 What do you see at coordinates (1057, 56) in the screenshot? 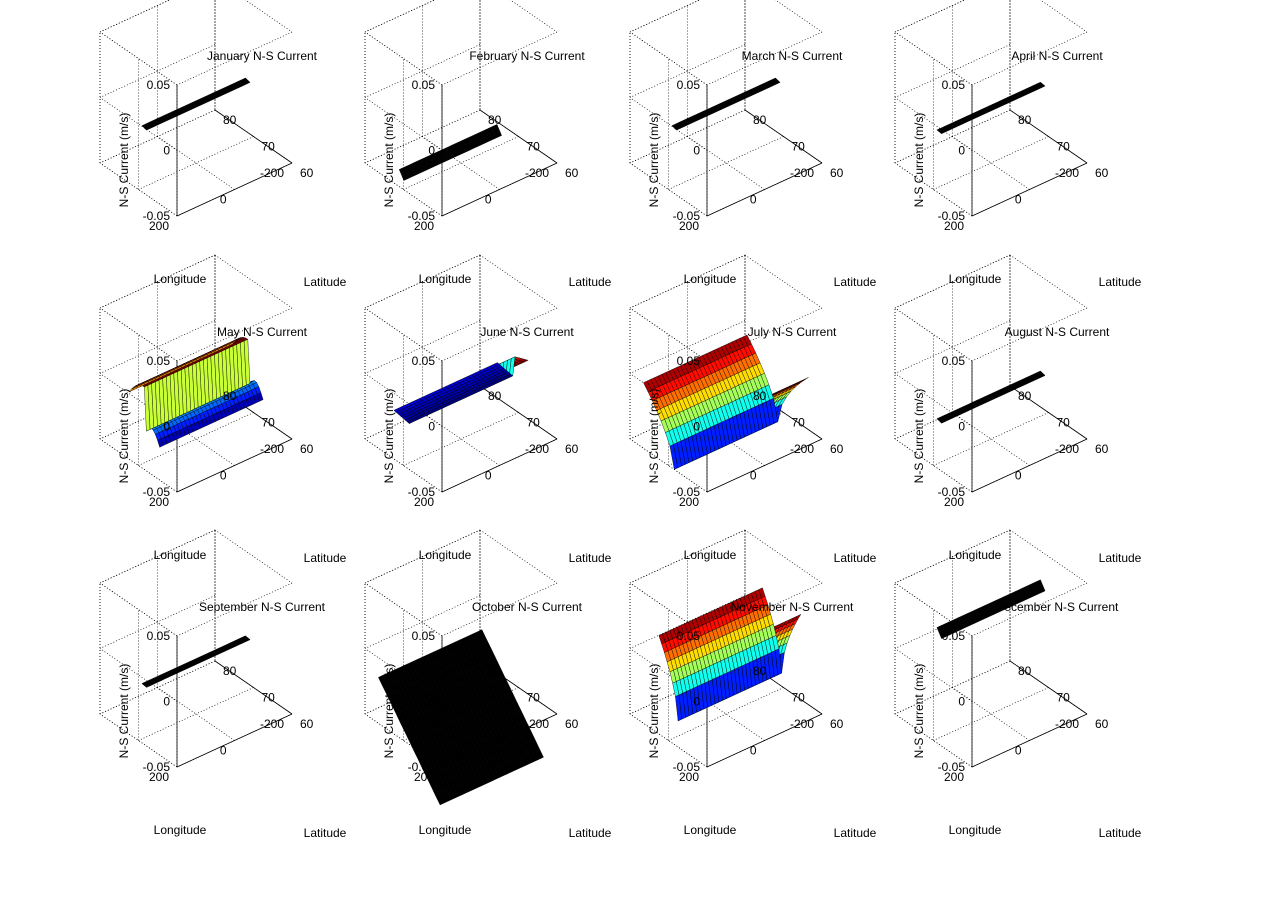
I see `chart-title: April N-S Current` at bounding box center [1057, 56].